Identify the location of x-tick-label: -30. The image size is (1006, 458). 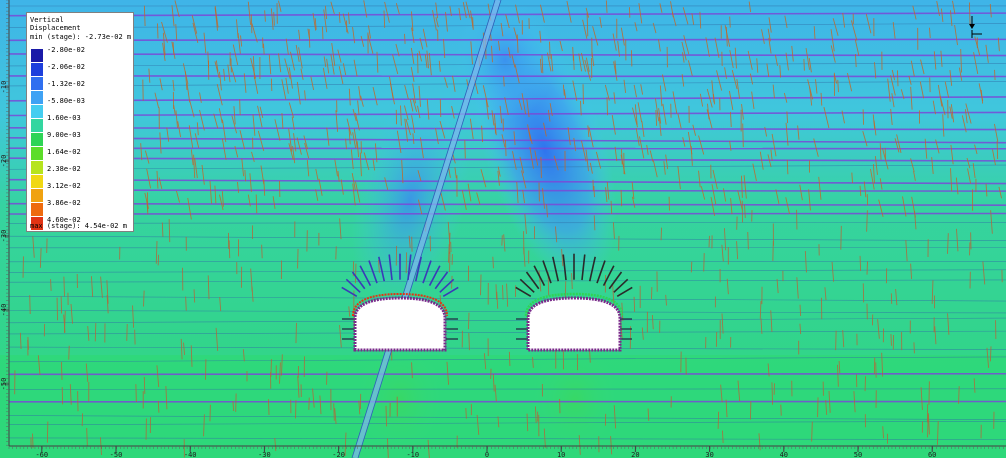
(264, 454).